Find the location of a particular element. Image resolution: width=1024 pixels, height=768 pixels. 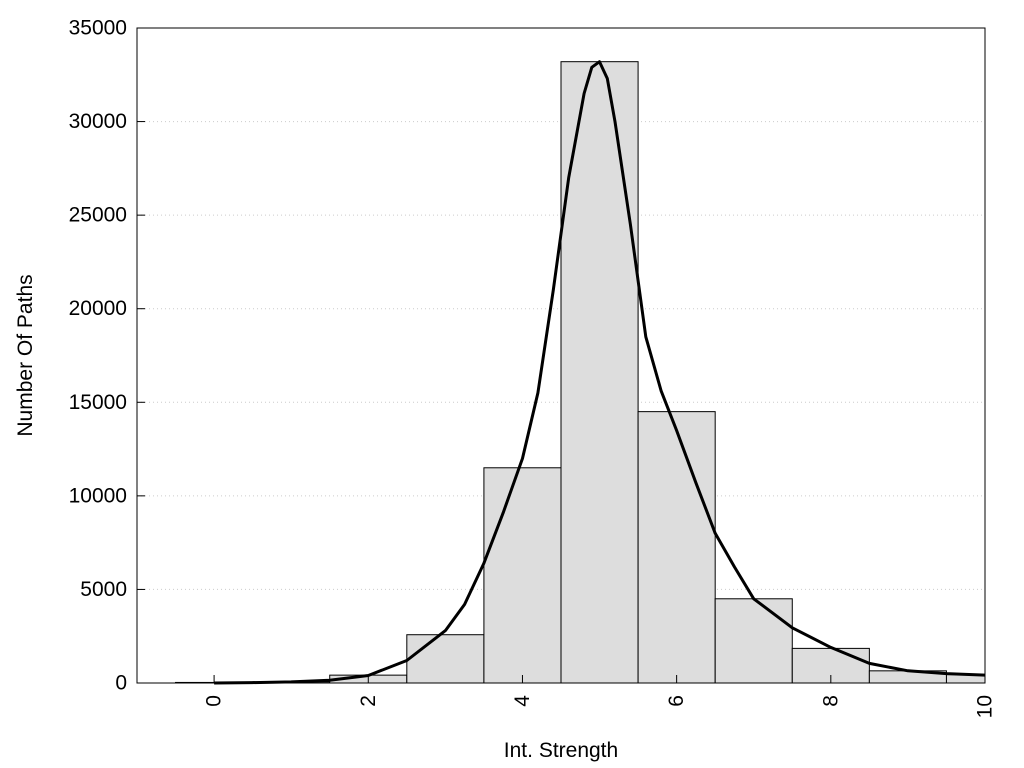

y-tick-label-6: 30000 is located at coordinates (98, 121).